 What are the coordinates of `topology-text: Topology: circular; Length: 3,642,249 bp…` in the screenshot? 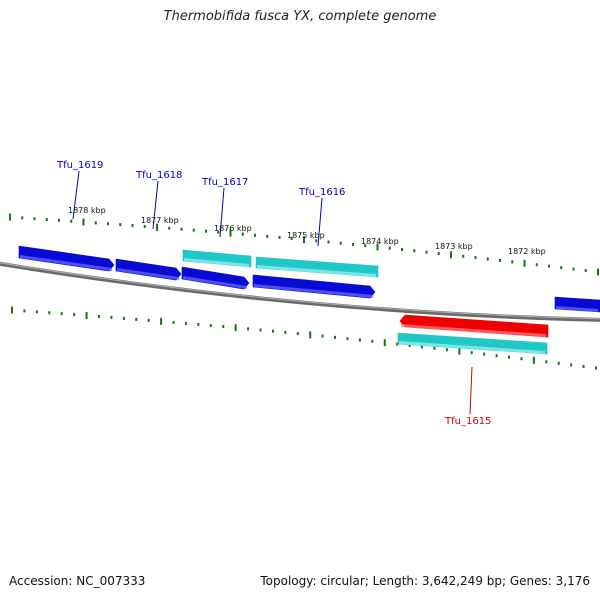 It's located at (425, 581).